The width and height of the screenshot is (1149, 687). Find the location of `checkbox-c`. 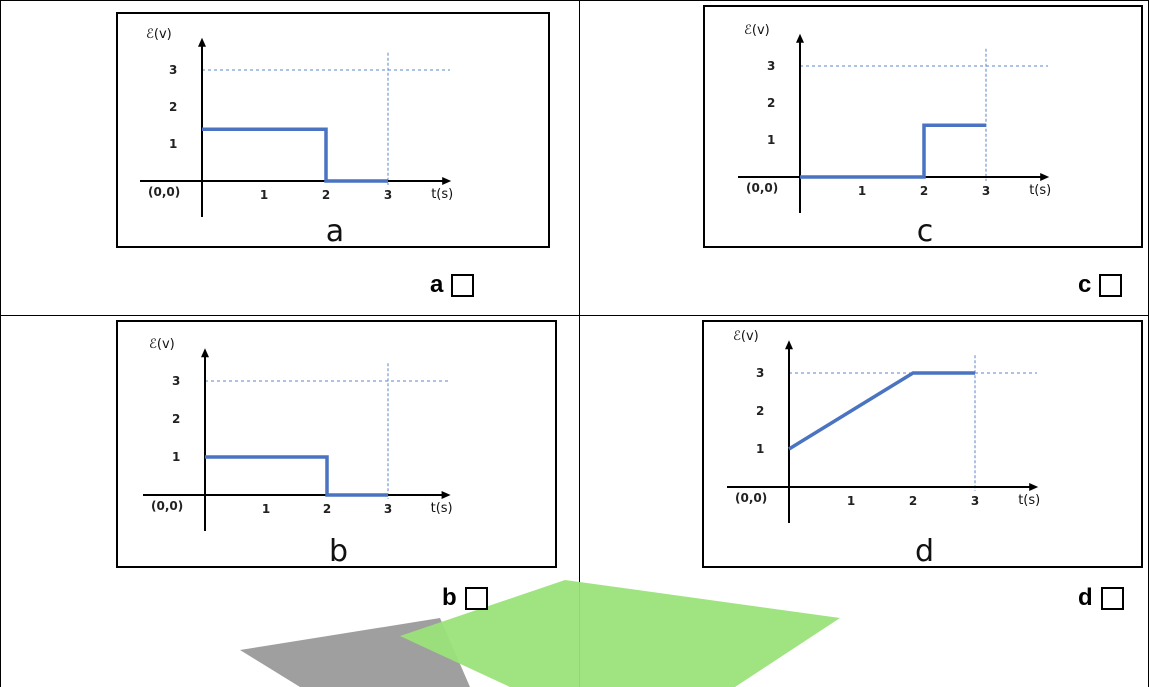

checkbox-c is located at coordinates (1111, 285).